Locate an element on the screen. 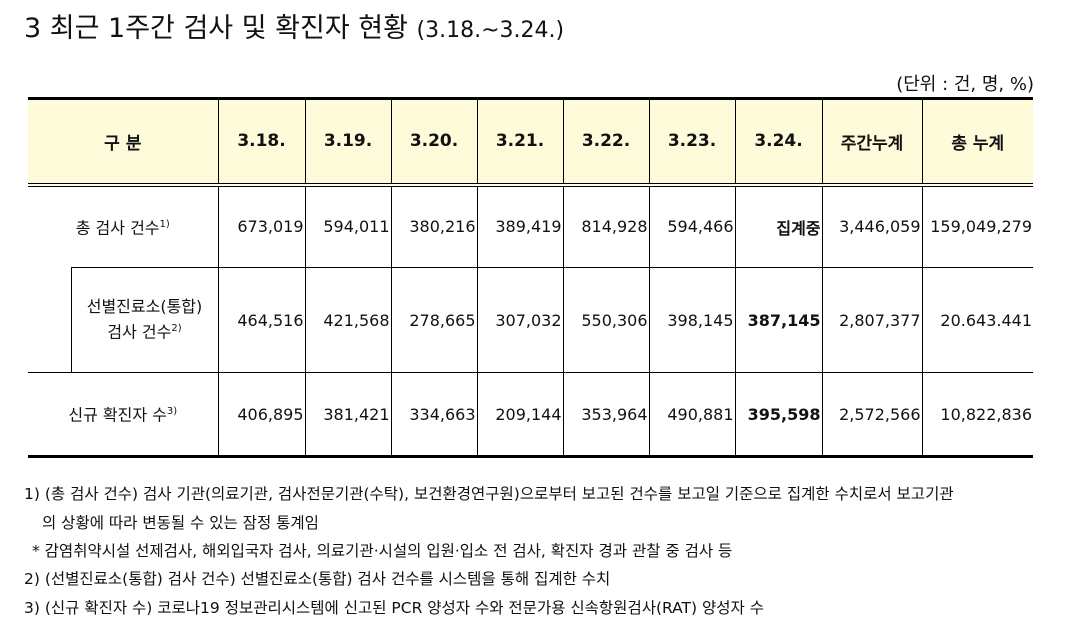 The width and height of the screenshot is (1080, 636). row-label-text: 검사 건수 is located at coordinates (139, 332).